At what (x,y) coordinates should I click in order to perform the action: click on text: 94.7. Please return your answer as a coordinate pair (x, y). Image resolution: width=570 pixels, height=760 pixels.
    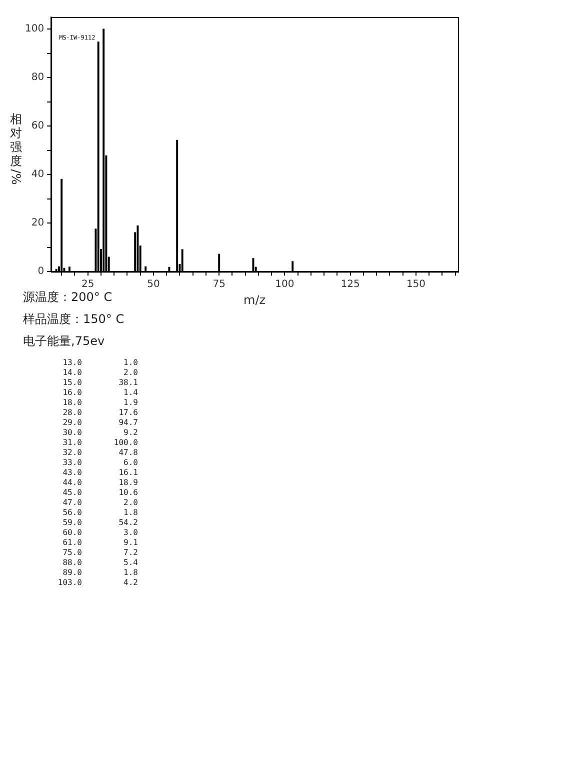
    Looking at the image, I should click on (128, 422).